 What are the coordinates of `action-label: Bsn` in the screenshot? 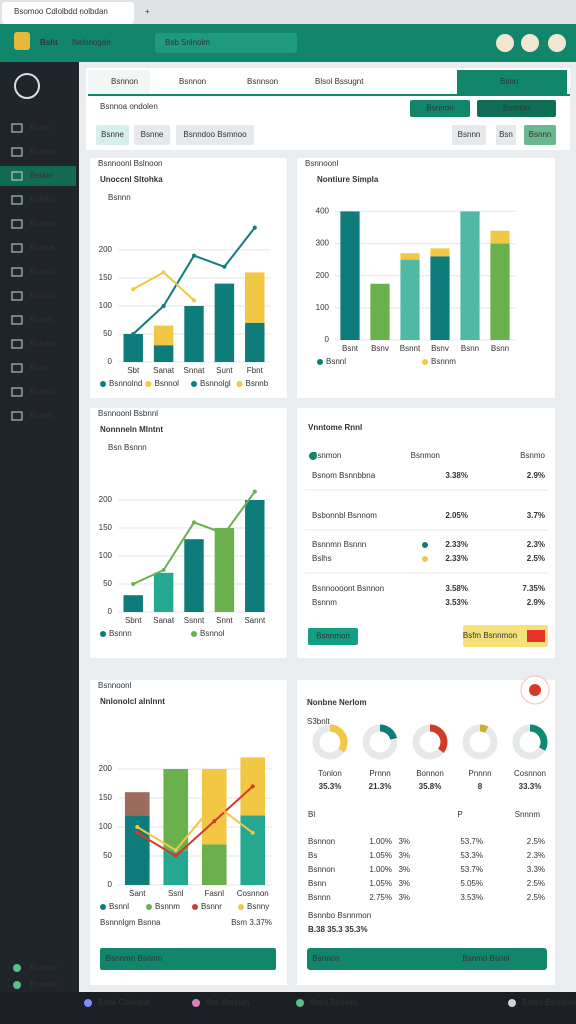 It's located at (506, 134).